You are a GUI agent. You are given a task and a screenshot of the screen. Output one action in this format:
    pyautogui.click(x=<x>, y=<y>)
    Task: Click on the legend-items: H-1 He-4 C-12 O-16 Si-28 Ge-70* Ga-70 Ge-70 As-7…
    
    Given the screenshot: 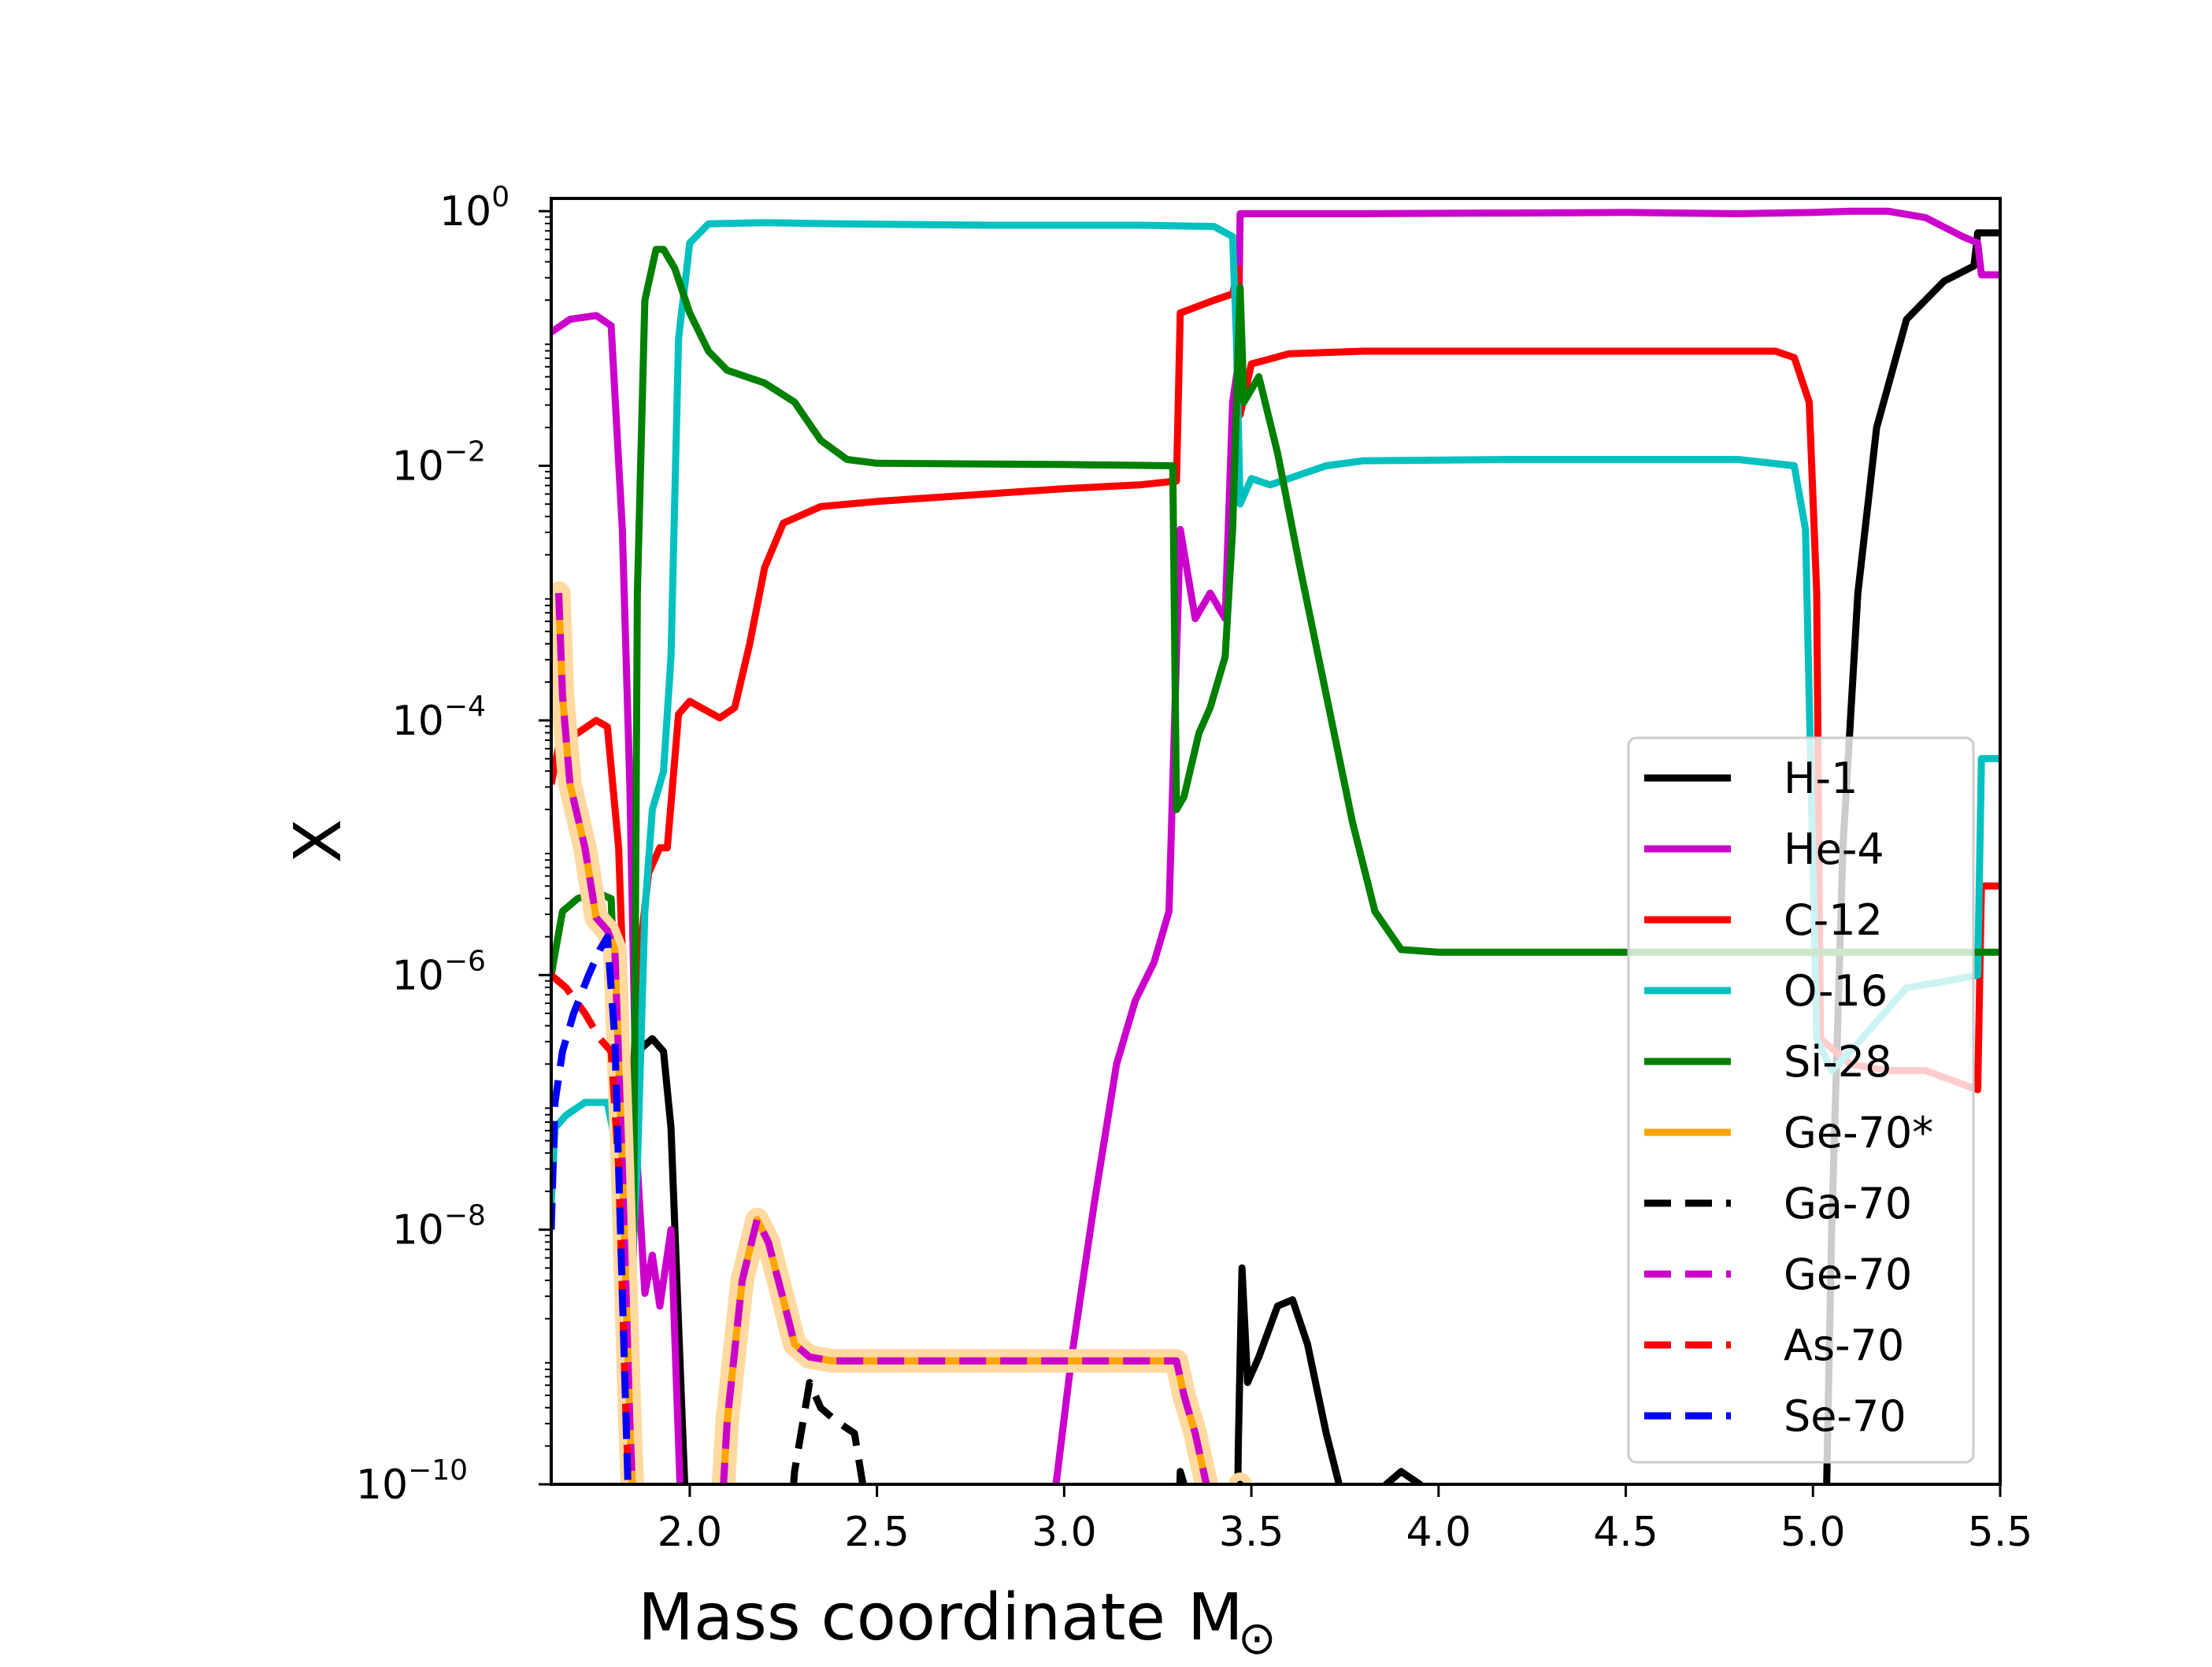 What is the action you would take?
    pyautogui.click(x=1788, y=1097)
    